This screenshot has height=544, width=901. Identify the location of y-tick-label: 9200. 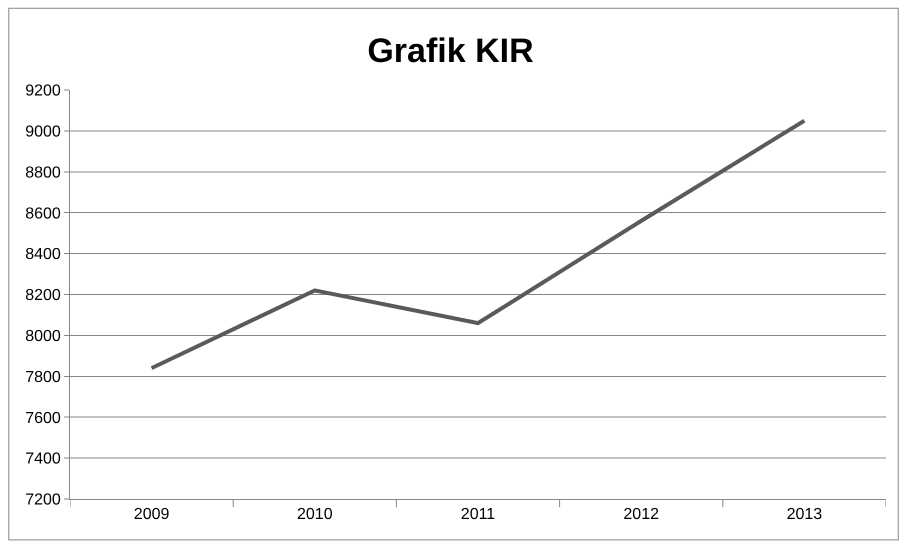
(43, 91).